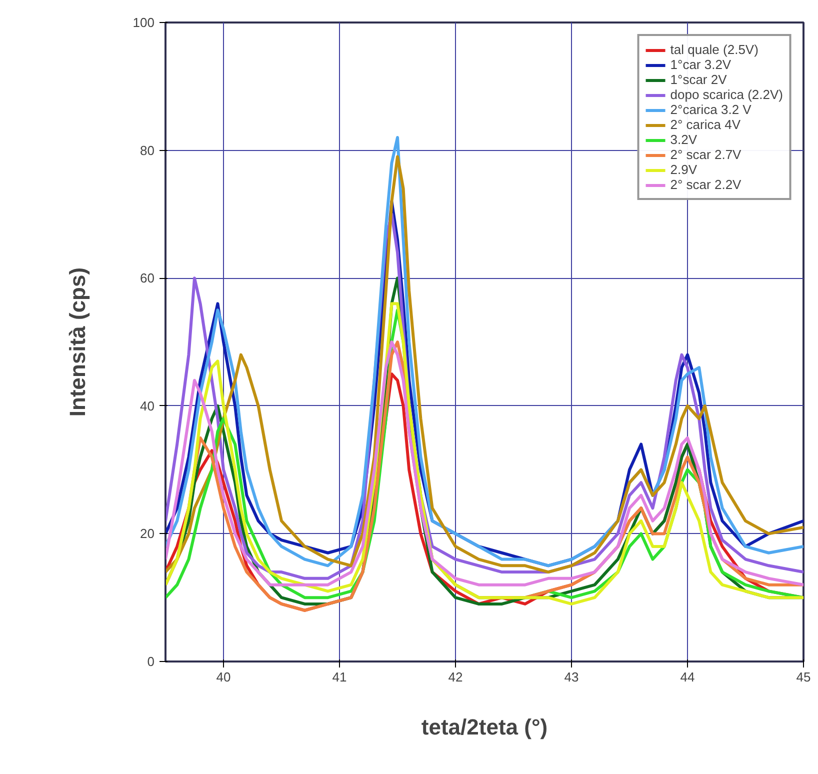 The image size is (818, 774). What do you see at coordinates (706, 154) in the screenshot?
I see `legend-label: 2° scar 2.7V` at bounding box center [706, 154].